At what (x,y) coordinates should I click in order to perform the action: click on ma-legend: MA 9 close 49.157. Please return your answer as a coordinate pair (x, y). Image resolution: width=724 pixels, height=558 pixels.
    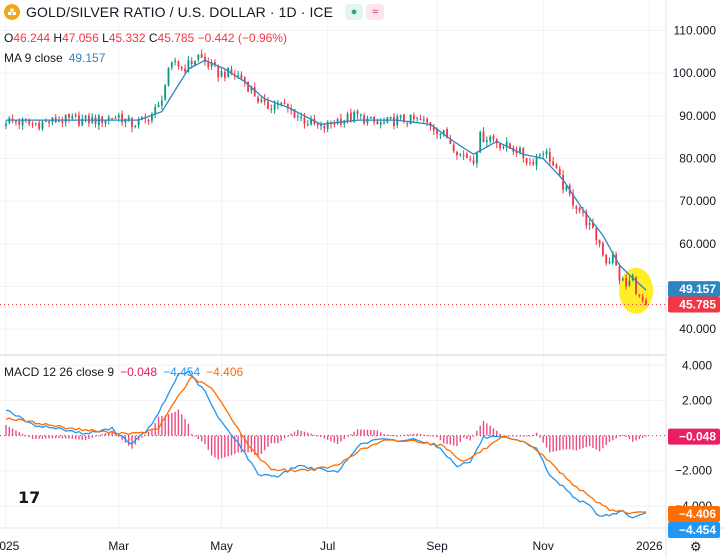
    Looking at the image, I should click on (54, 58).